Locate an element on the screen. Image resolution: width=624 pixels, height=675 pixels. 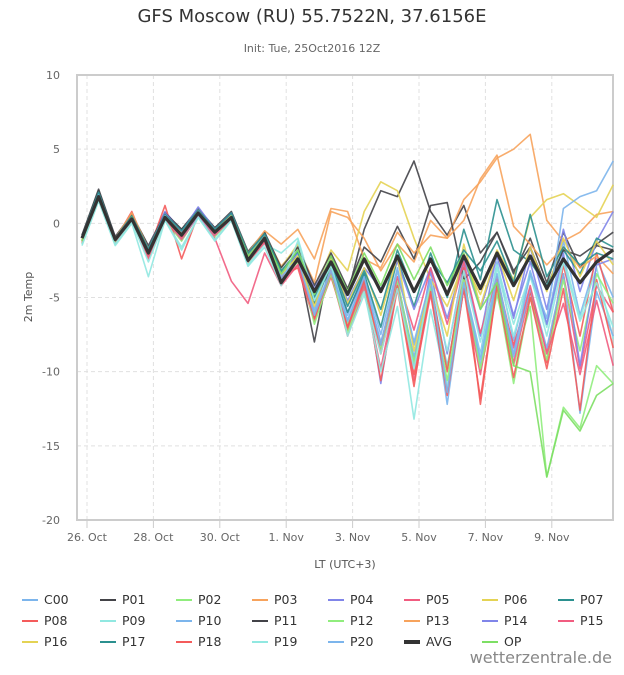
legend-item-p10: P10 is located at coordinates (198, 620).